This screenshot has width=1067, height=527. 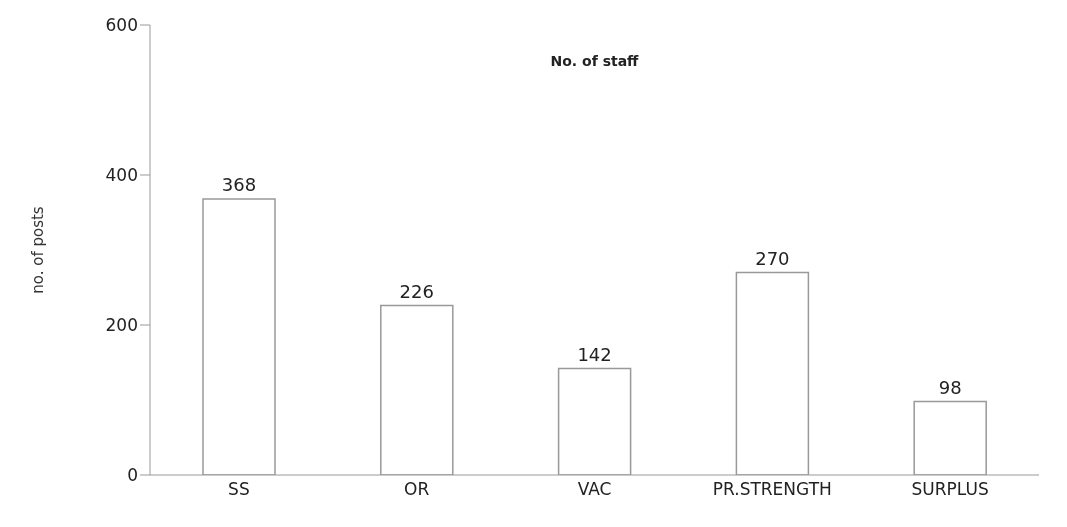 What do you see at coordinates (417, 489) in the screenshot?
I see `x-tick-label: OR` at bounding box center [417, 489].